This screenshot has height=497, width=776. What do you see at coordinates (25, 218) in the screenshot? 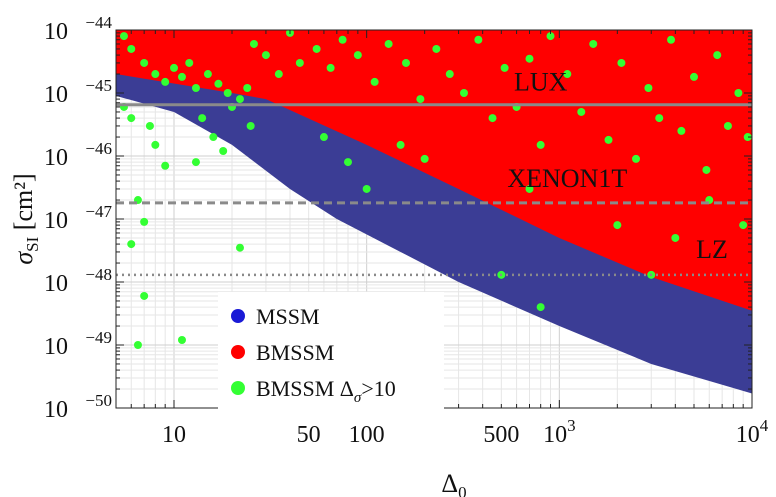
I see `y-axis-label: σSI [cm²]` at bounding box center [25, 218].